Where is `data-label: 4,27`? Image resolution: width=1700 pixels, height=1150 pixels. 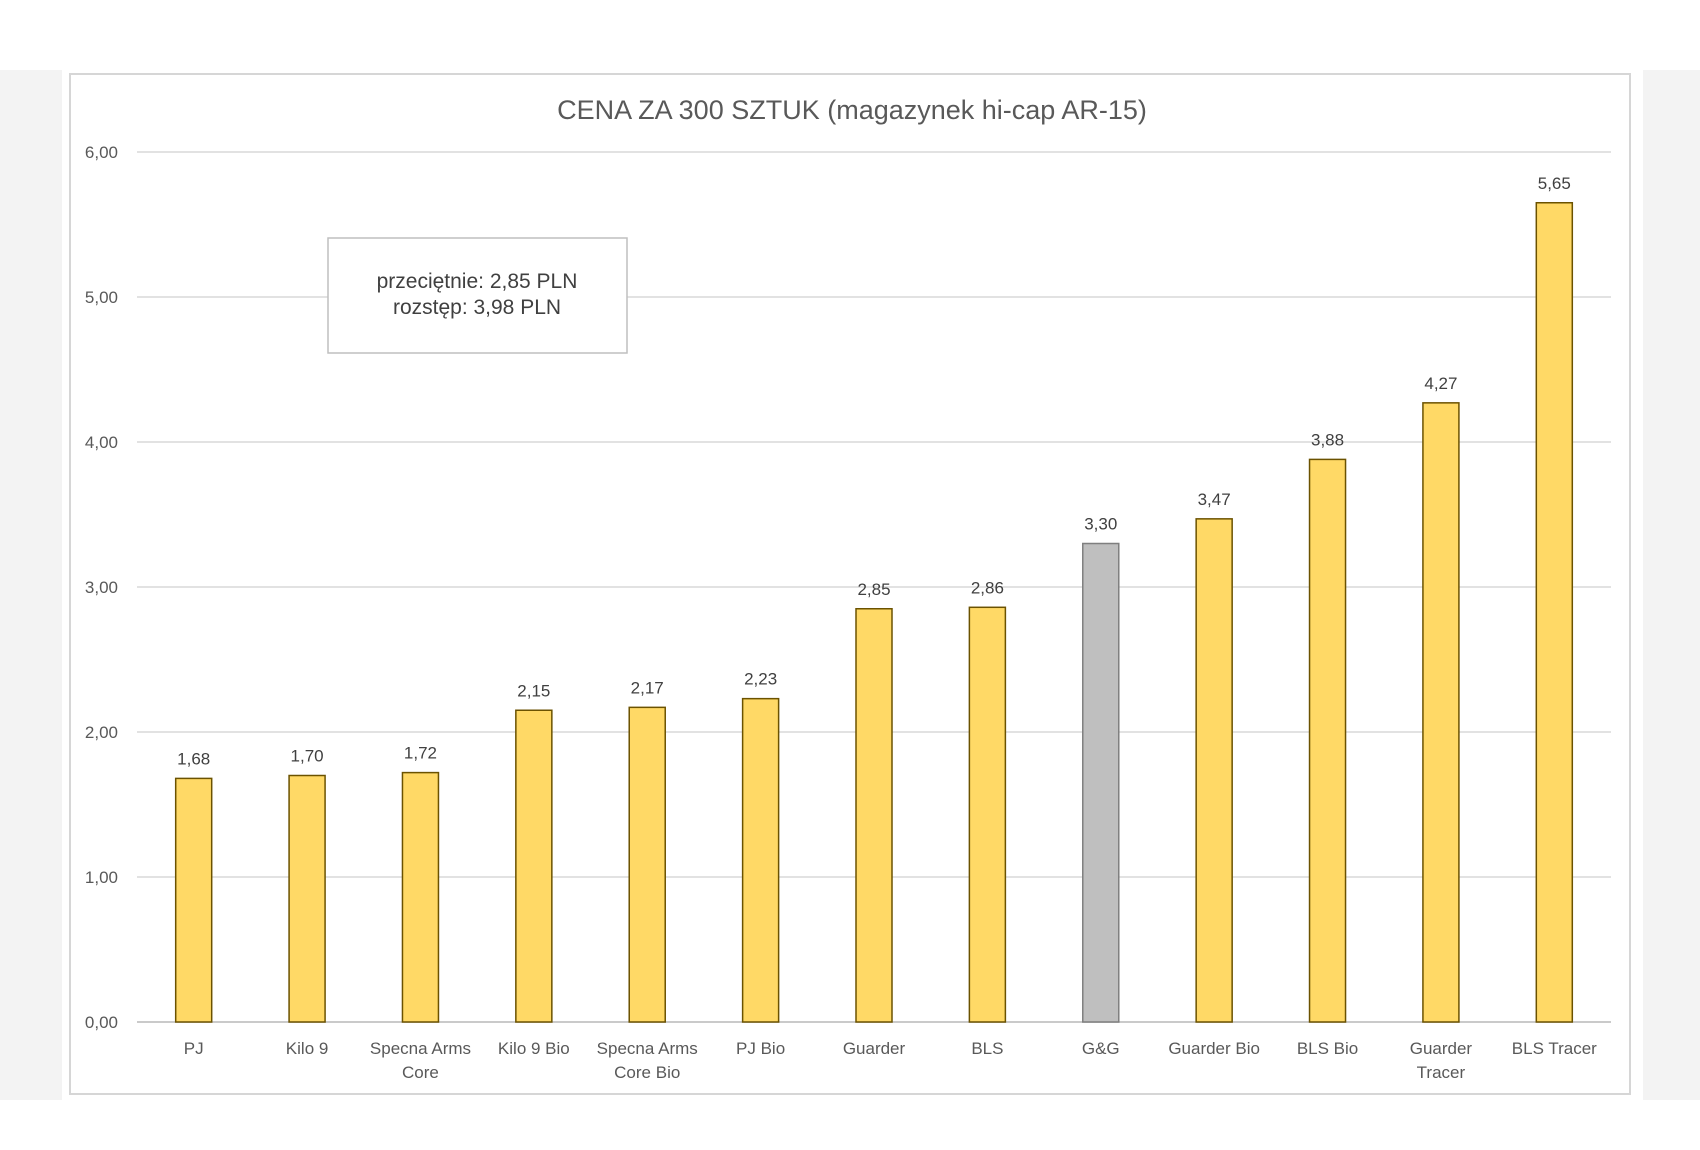 data-label: 4,27 is located at coordinates (1440, 383).